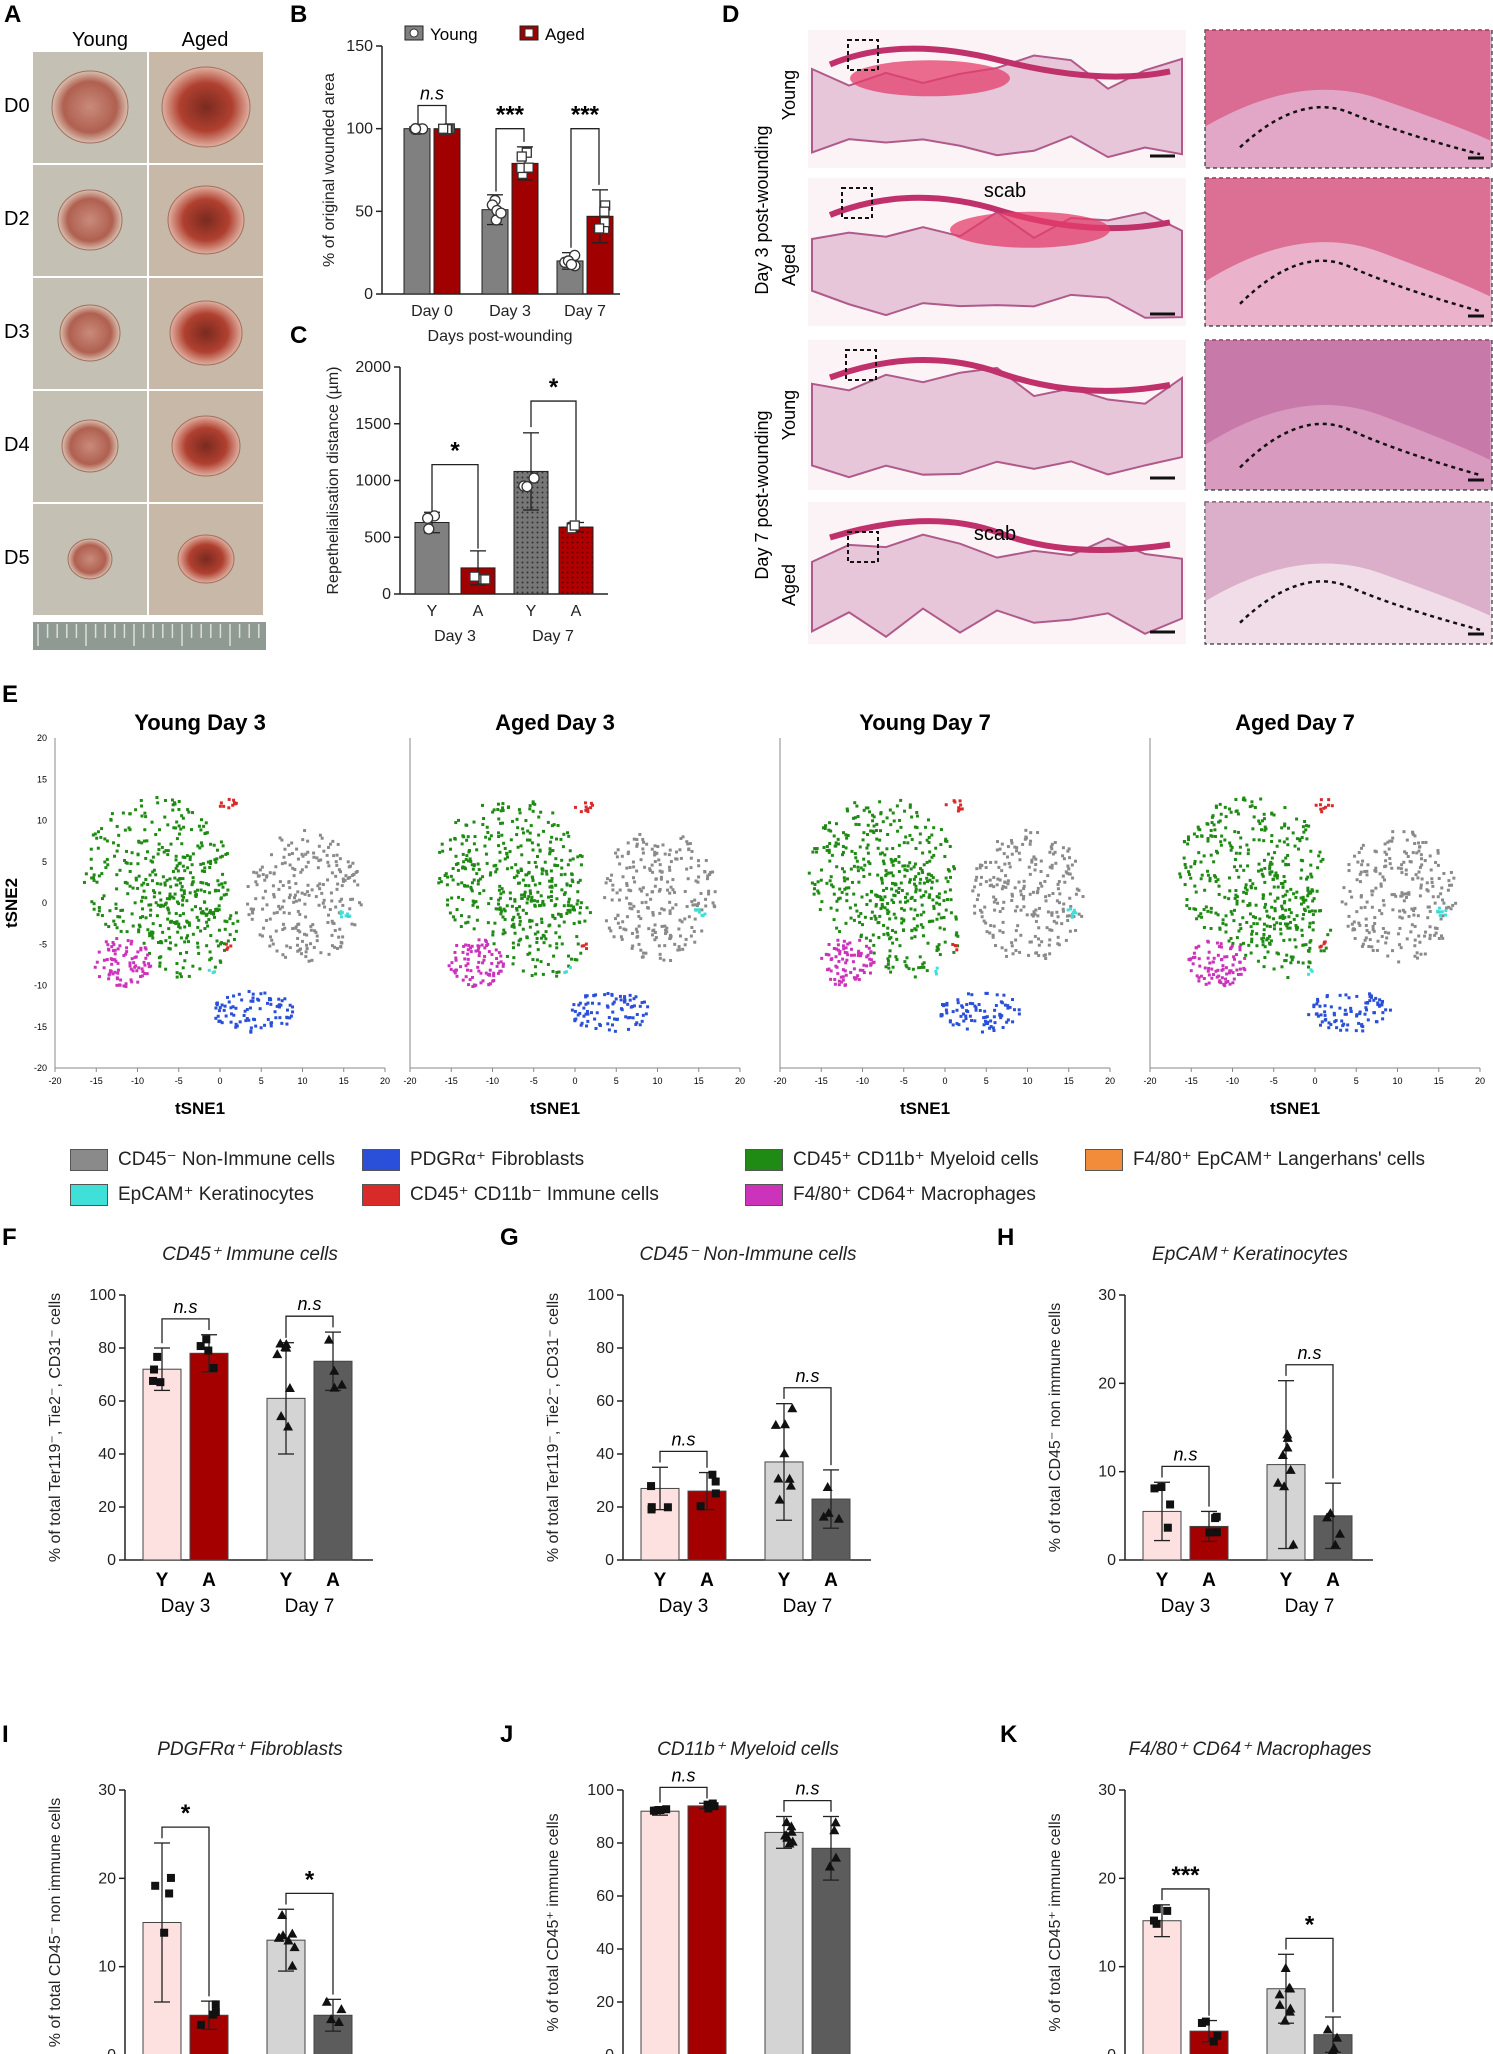  What do you see at coordinates (90, 220) in the screenshot?
I see `wound-area` at bounding box center [90, 220].